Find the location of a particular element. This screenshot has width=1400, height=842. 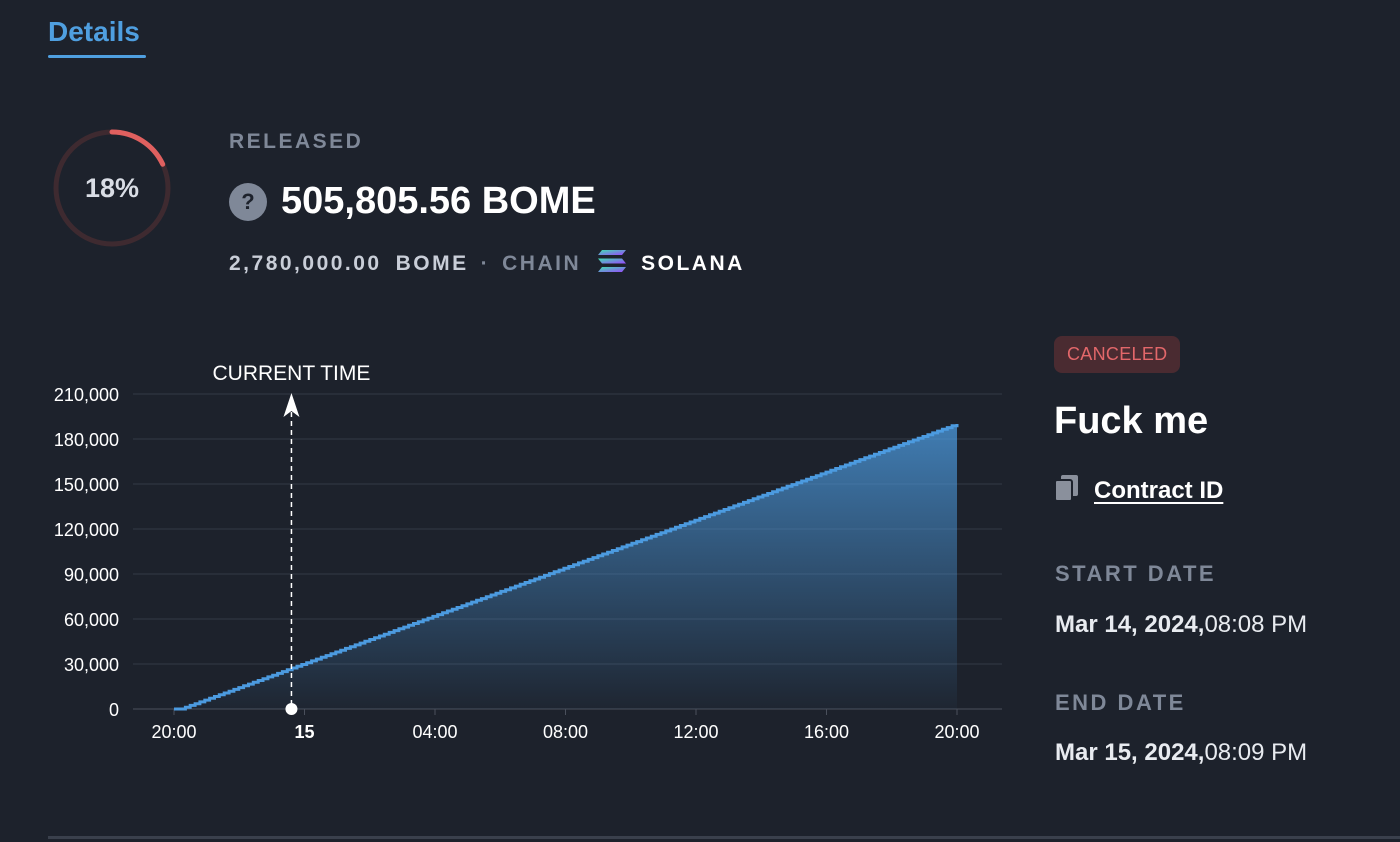

y-tick-label: 90,000 is located at coordinates (91, 575).